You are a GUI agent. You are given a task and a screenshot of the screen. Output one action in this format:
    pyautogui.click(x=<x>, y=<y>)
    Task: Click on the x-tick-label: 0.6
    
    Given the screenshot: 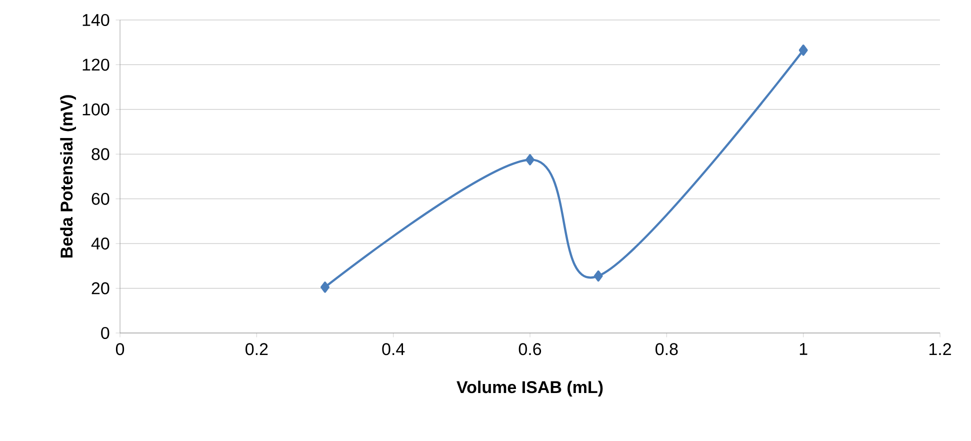 What is the action you would take?
    pyautogui.click(x=530, y=349)
    